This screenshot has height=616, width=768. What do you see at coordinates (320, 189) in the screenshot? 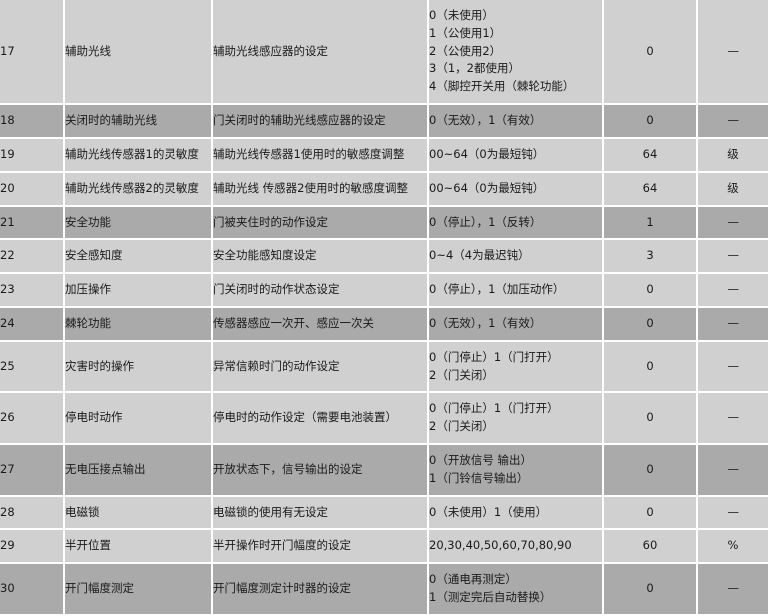
I see `description-cell: 辅助光线 传感器2使用时的敏感度调整` at bounding box center [320, 189].